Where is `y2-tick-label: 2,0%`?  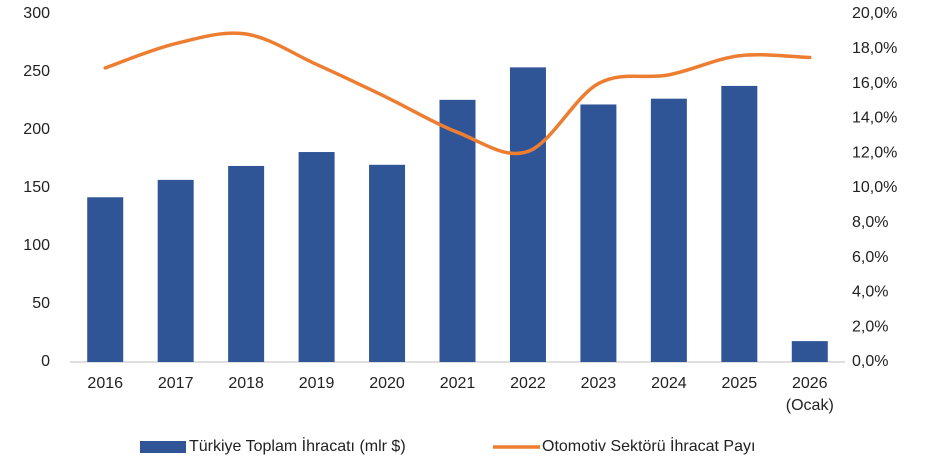
y2-tick-label: 2,0% is located at coordinates (870, 326).